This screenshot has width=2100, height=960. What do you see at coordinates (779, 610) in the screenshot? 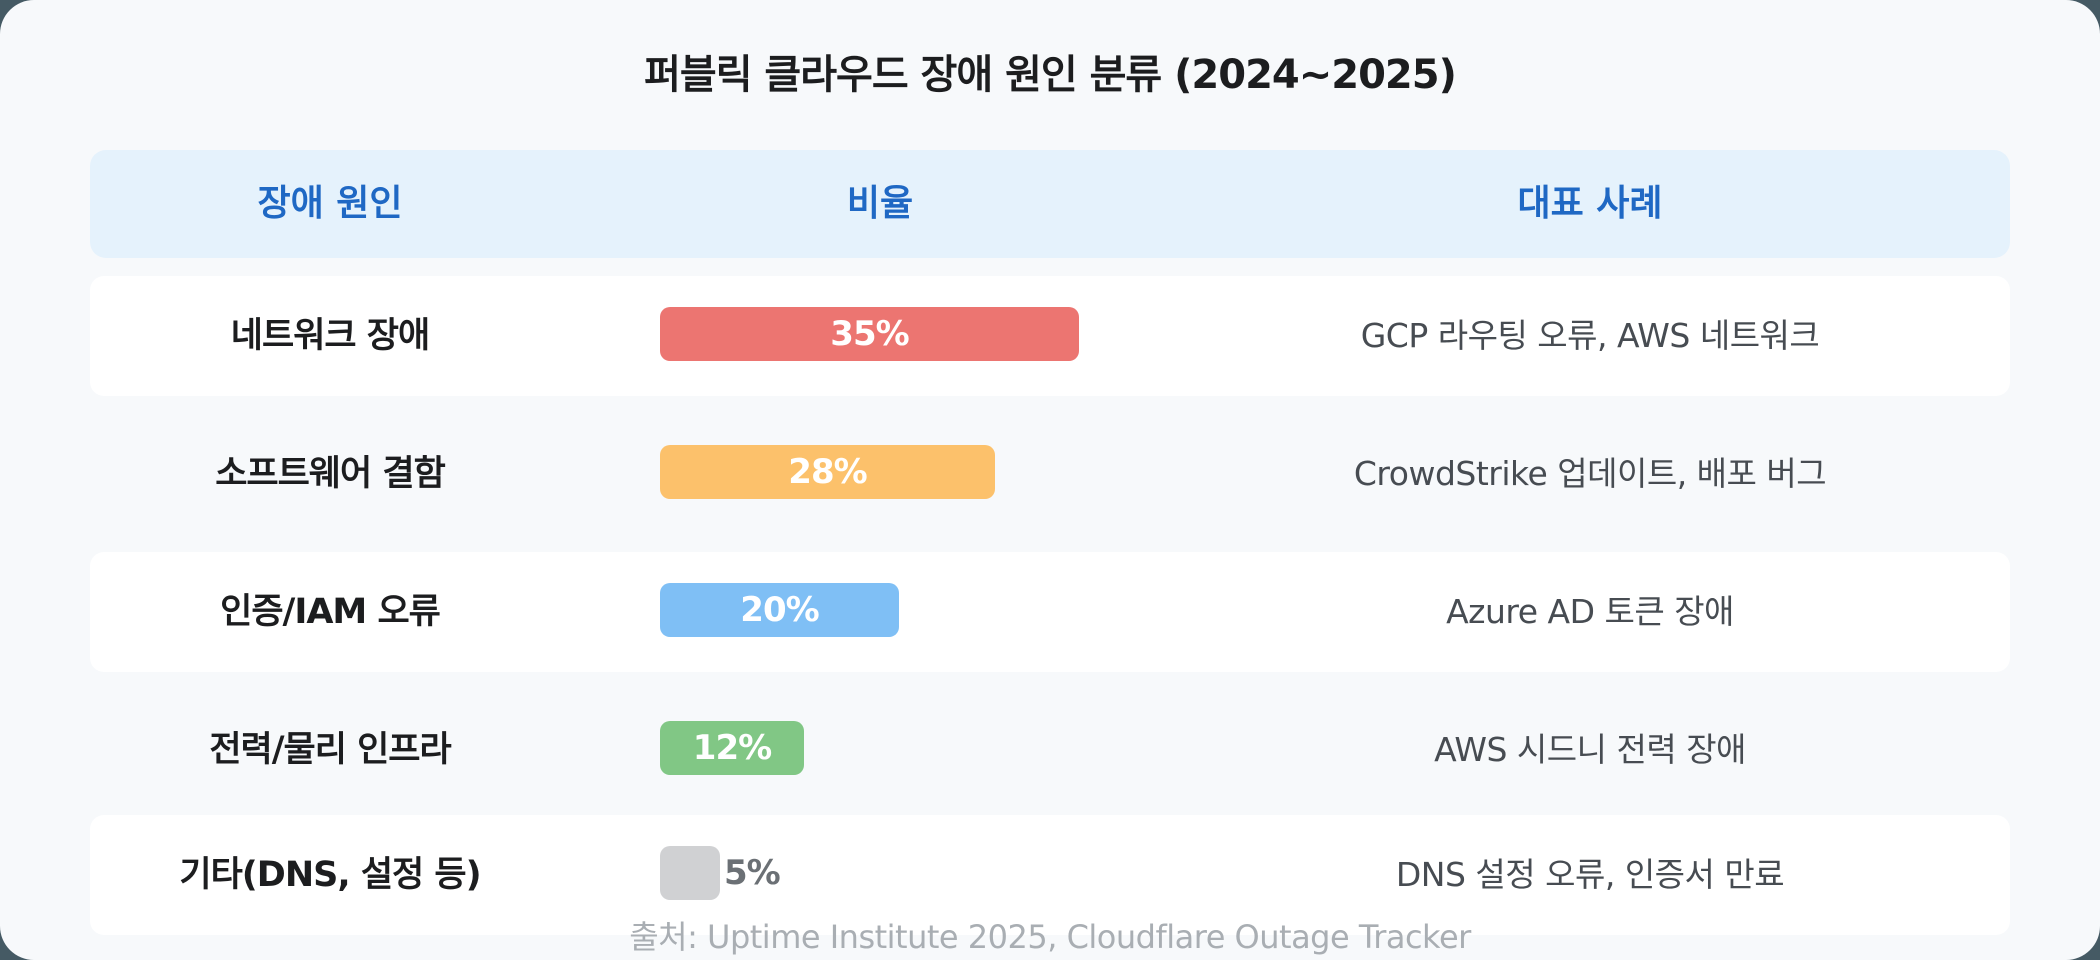
I see `ratio-bar: 20%` at bounding box center [779, 610].